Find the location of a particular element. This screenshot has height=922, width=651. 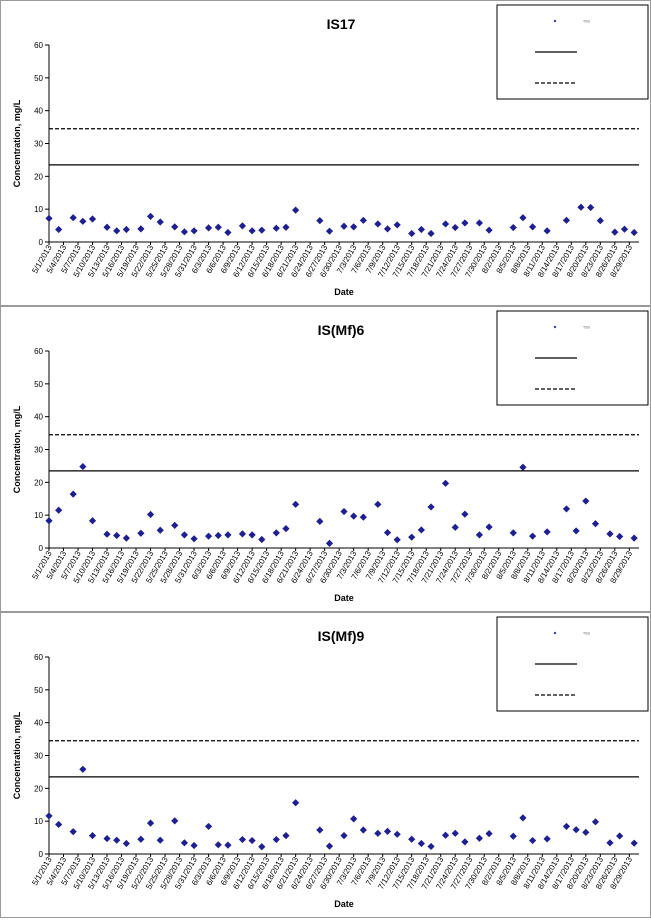

legend-label: TSS is located at coordinates (586, 634).